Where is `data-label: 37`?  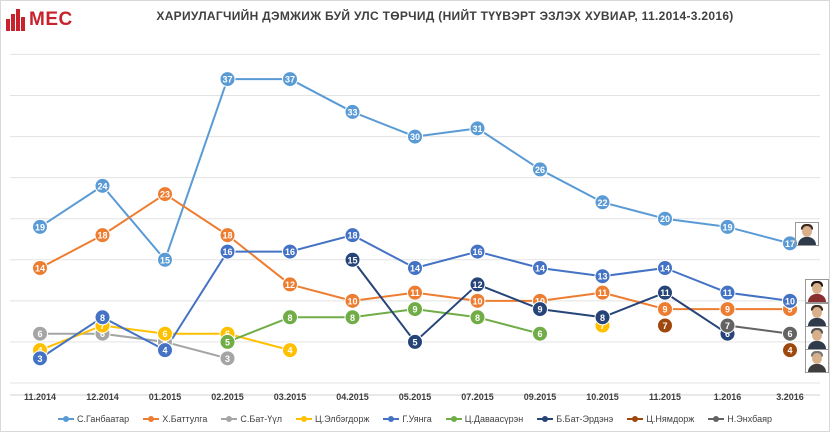 data-label: 37 is located at coordinates (290, 80).